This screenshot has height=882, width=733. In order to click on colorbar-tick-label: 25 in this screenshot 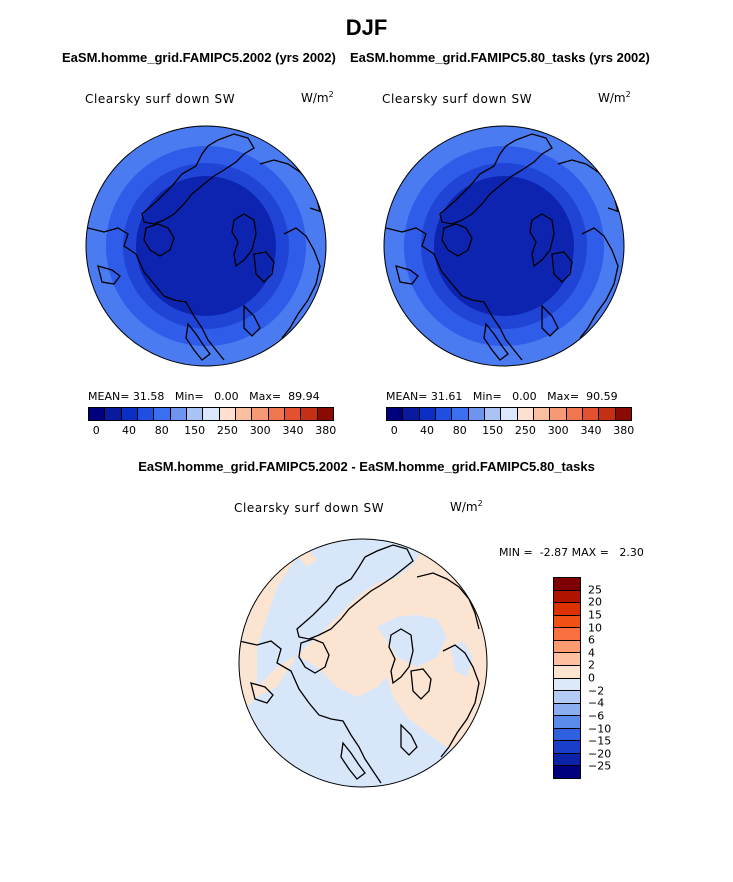, I will do `click(595, 590)`.